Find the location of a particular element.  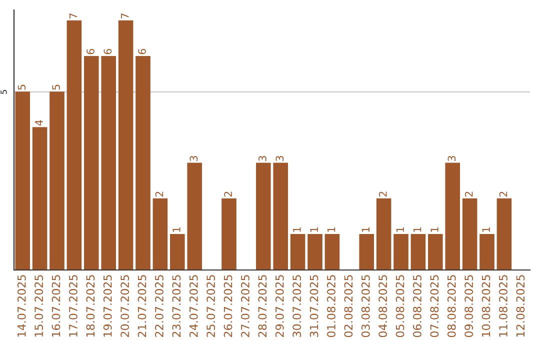

x-tick-label: 04.08.2025 is located at coordinates (383, 306).